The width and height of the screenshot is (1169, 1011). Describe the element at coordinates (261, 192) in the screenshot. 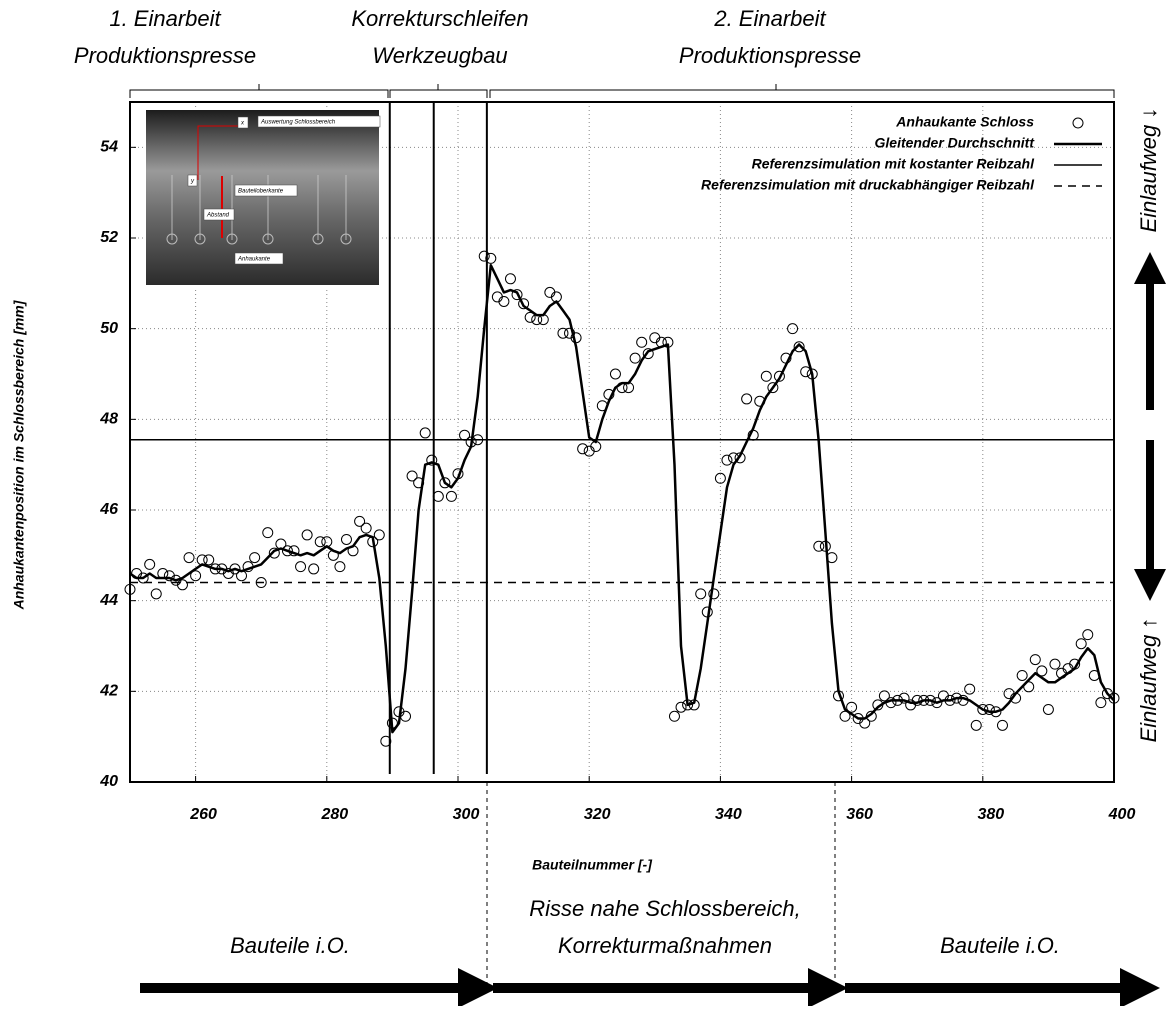

I see `inset-label: Bauteiloberkante` at that location.